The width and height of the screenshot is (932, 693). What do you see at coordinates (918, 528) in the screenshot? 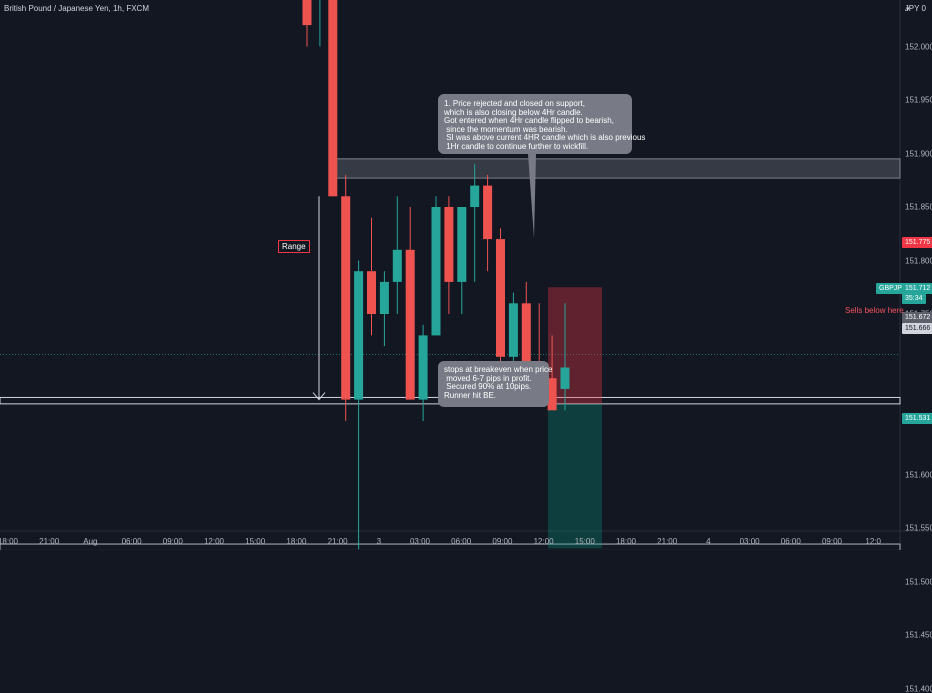
I see `price-tick-label: 151.550` at bounding box center [918, 528].